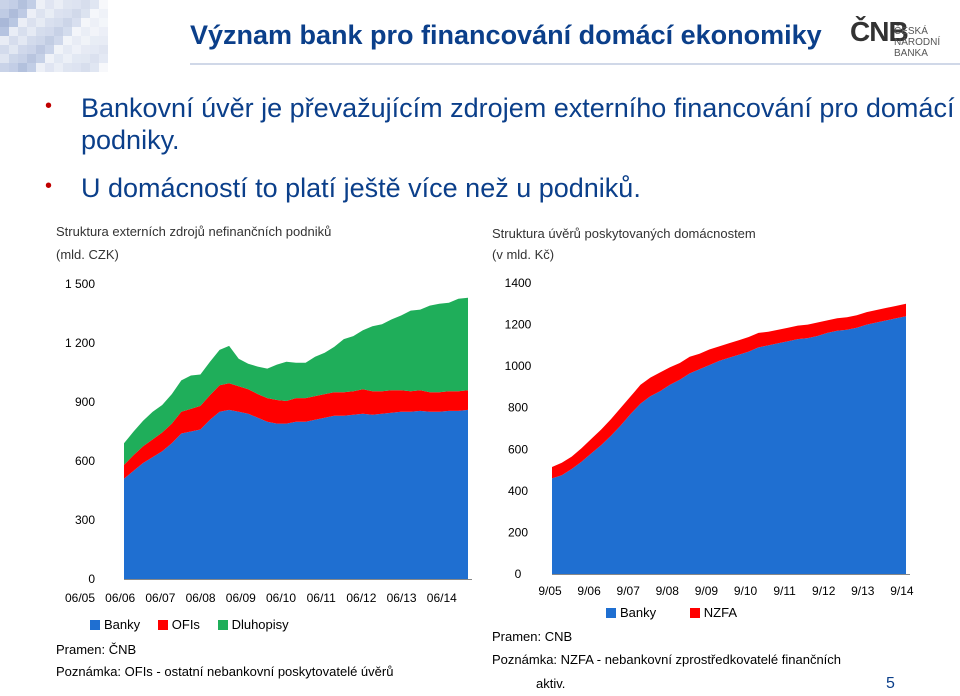 The image size is (960, 696). Describe the element at coordinates (178, 624) in the screenshot. I see `legend-item-ofis: OFIs` at that location.